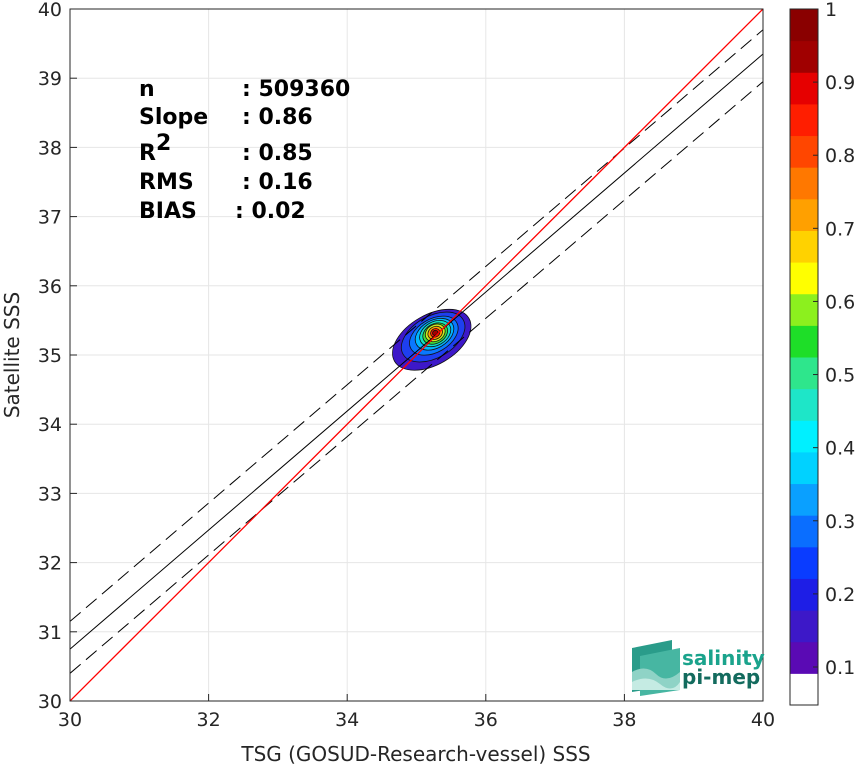  I want to click on y-tick-label: 36, so click(50, 287).